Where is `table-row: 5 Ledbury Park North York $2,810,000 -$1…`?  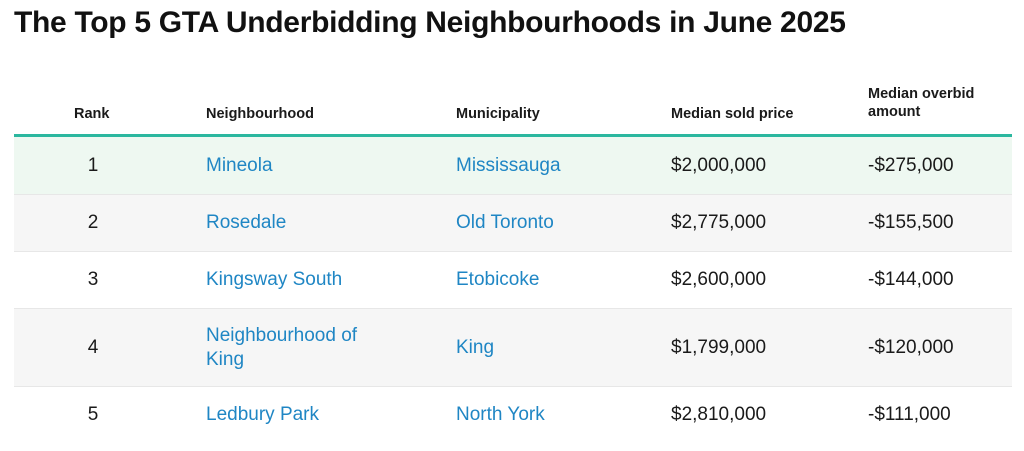
table-row: 5 Ledbury Park North York $2,810,000 -$1… is located at coordinates (513, 414).